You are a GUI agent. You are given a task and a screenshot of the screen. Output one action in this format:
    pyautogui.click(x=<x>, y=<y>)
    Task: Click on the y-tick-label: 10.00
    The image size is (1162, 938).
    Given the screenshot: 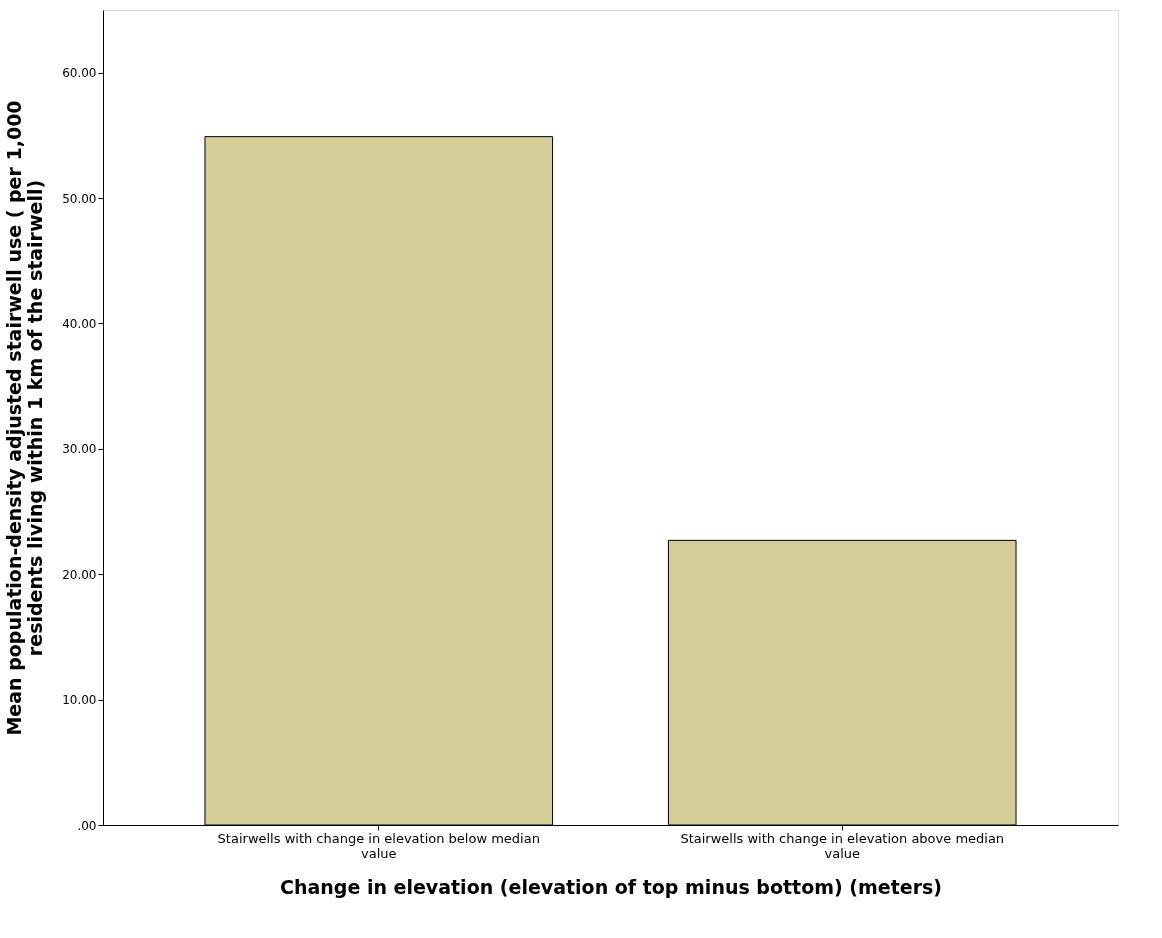 What is the action you would take?
    pyautogui.click(x=79, y=700)
    